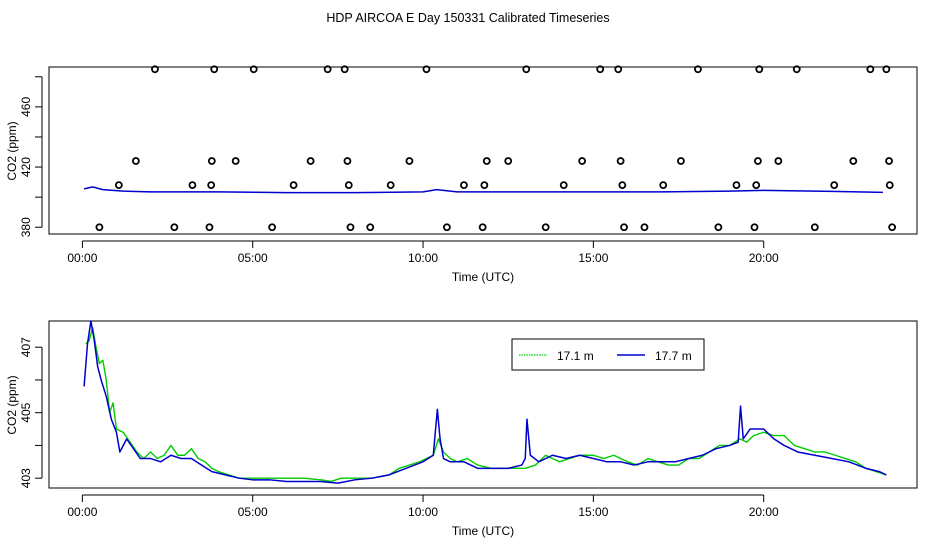  Describe the element at coordinates (483, 531) in the screenshot. I see `bottom-x-label: Time (UTC)` at that location.